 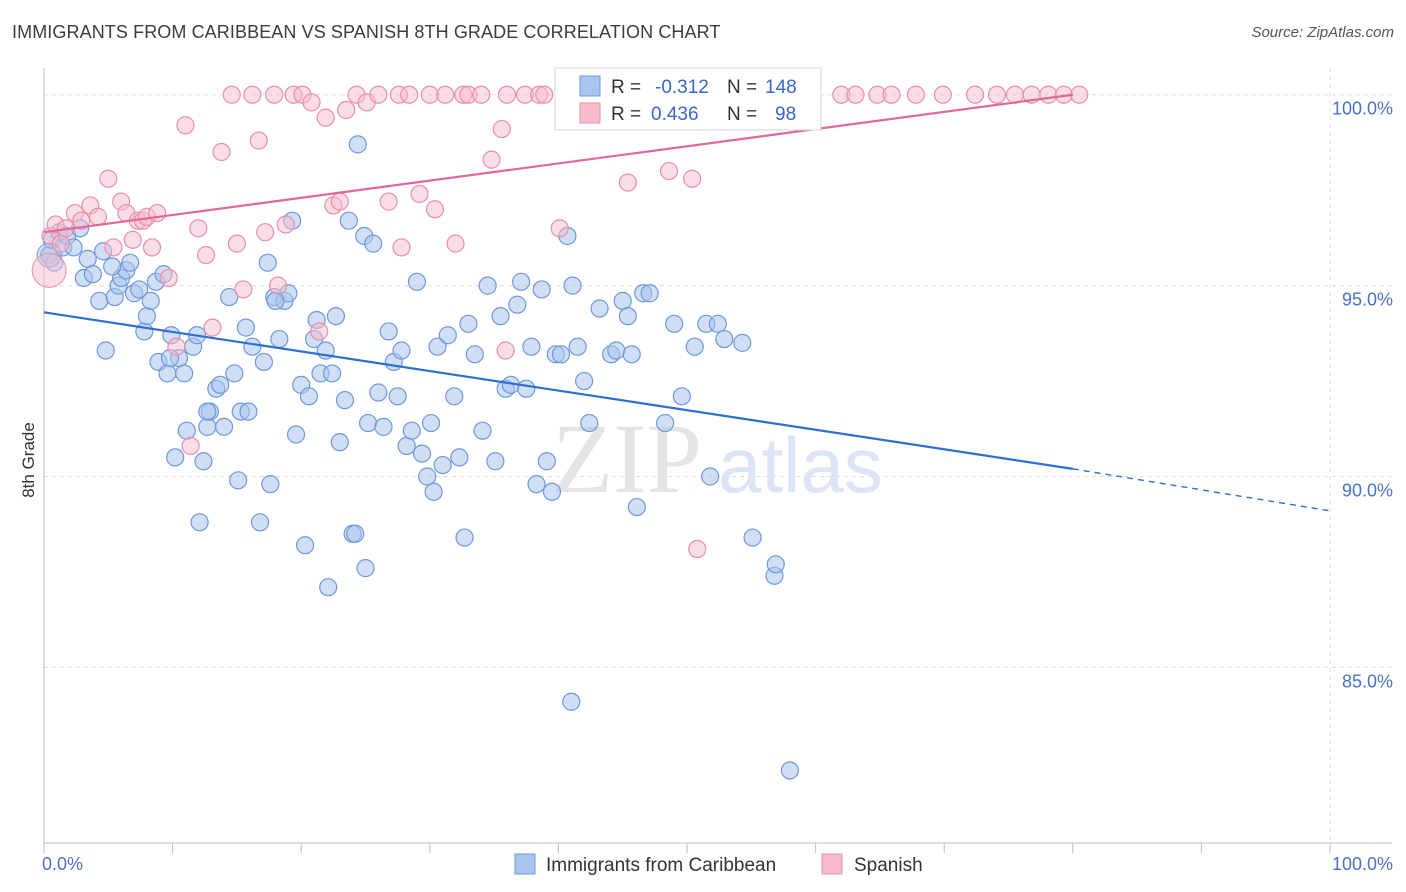 I want to click on y-axis-label: 8th Grade, so click(x=28, y=460).